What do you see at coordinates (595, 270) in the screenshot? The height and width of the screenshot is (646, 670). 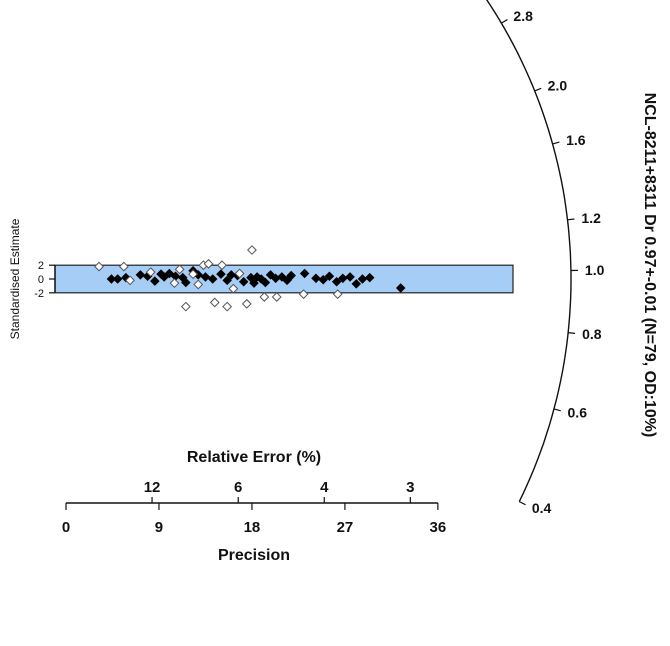 I see `radial-tick-label: 1.0` at bounding box center [595, 270].